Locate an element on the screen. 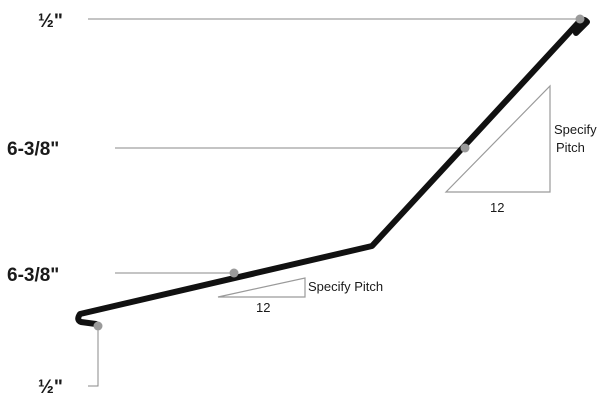  top-hem-dot is located at coordinates (580, 19).